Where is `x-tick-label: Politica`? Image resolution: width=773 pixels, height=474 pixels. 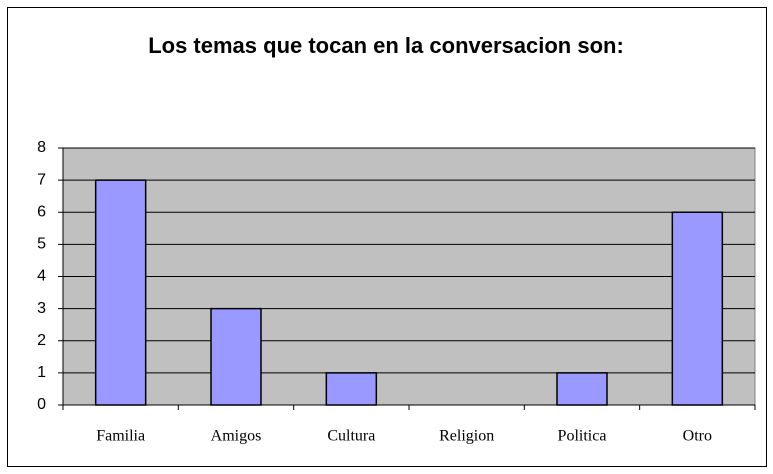
x-tick-label: Politica is located at coordinates (582, 436).